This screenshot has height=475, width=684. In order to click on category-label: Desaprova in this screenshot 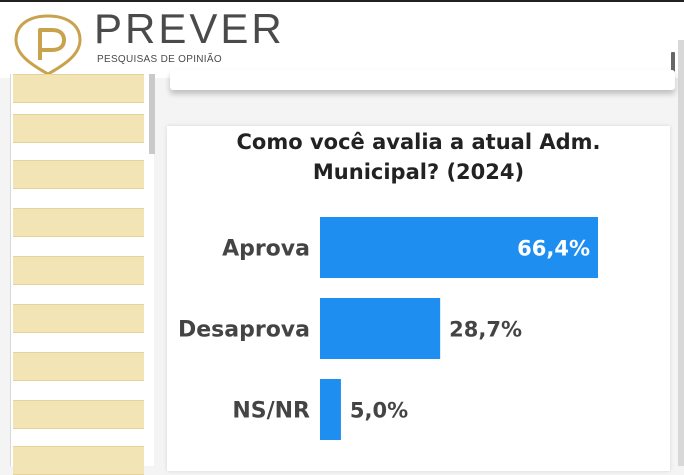, I will do `click(244, 330)`.